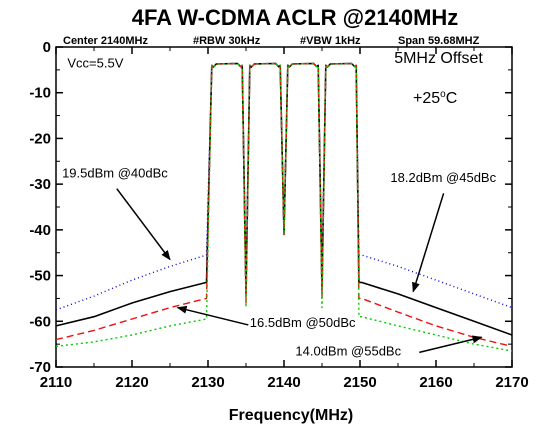  I want to click on annotation-label: 14.0dBm @55dBc, so click(348, 351).